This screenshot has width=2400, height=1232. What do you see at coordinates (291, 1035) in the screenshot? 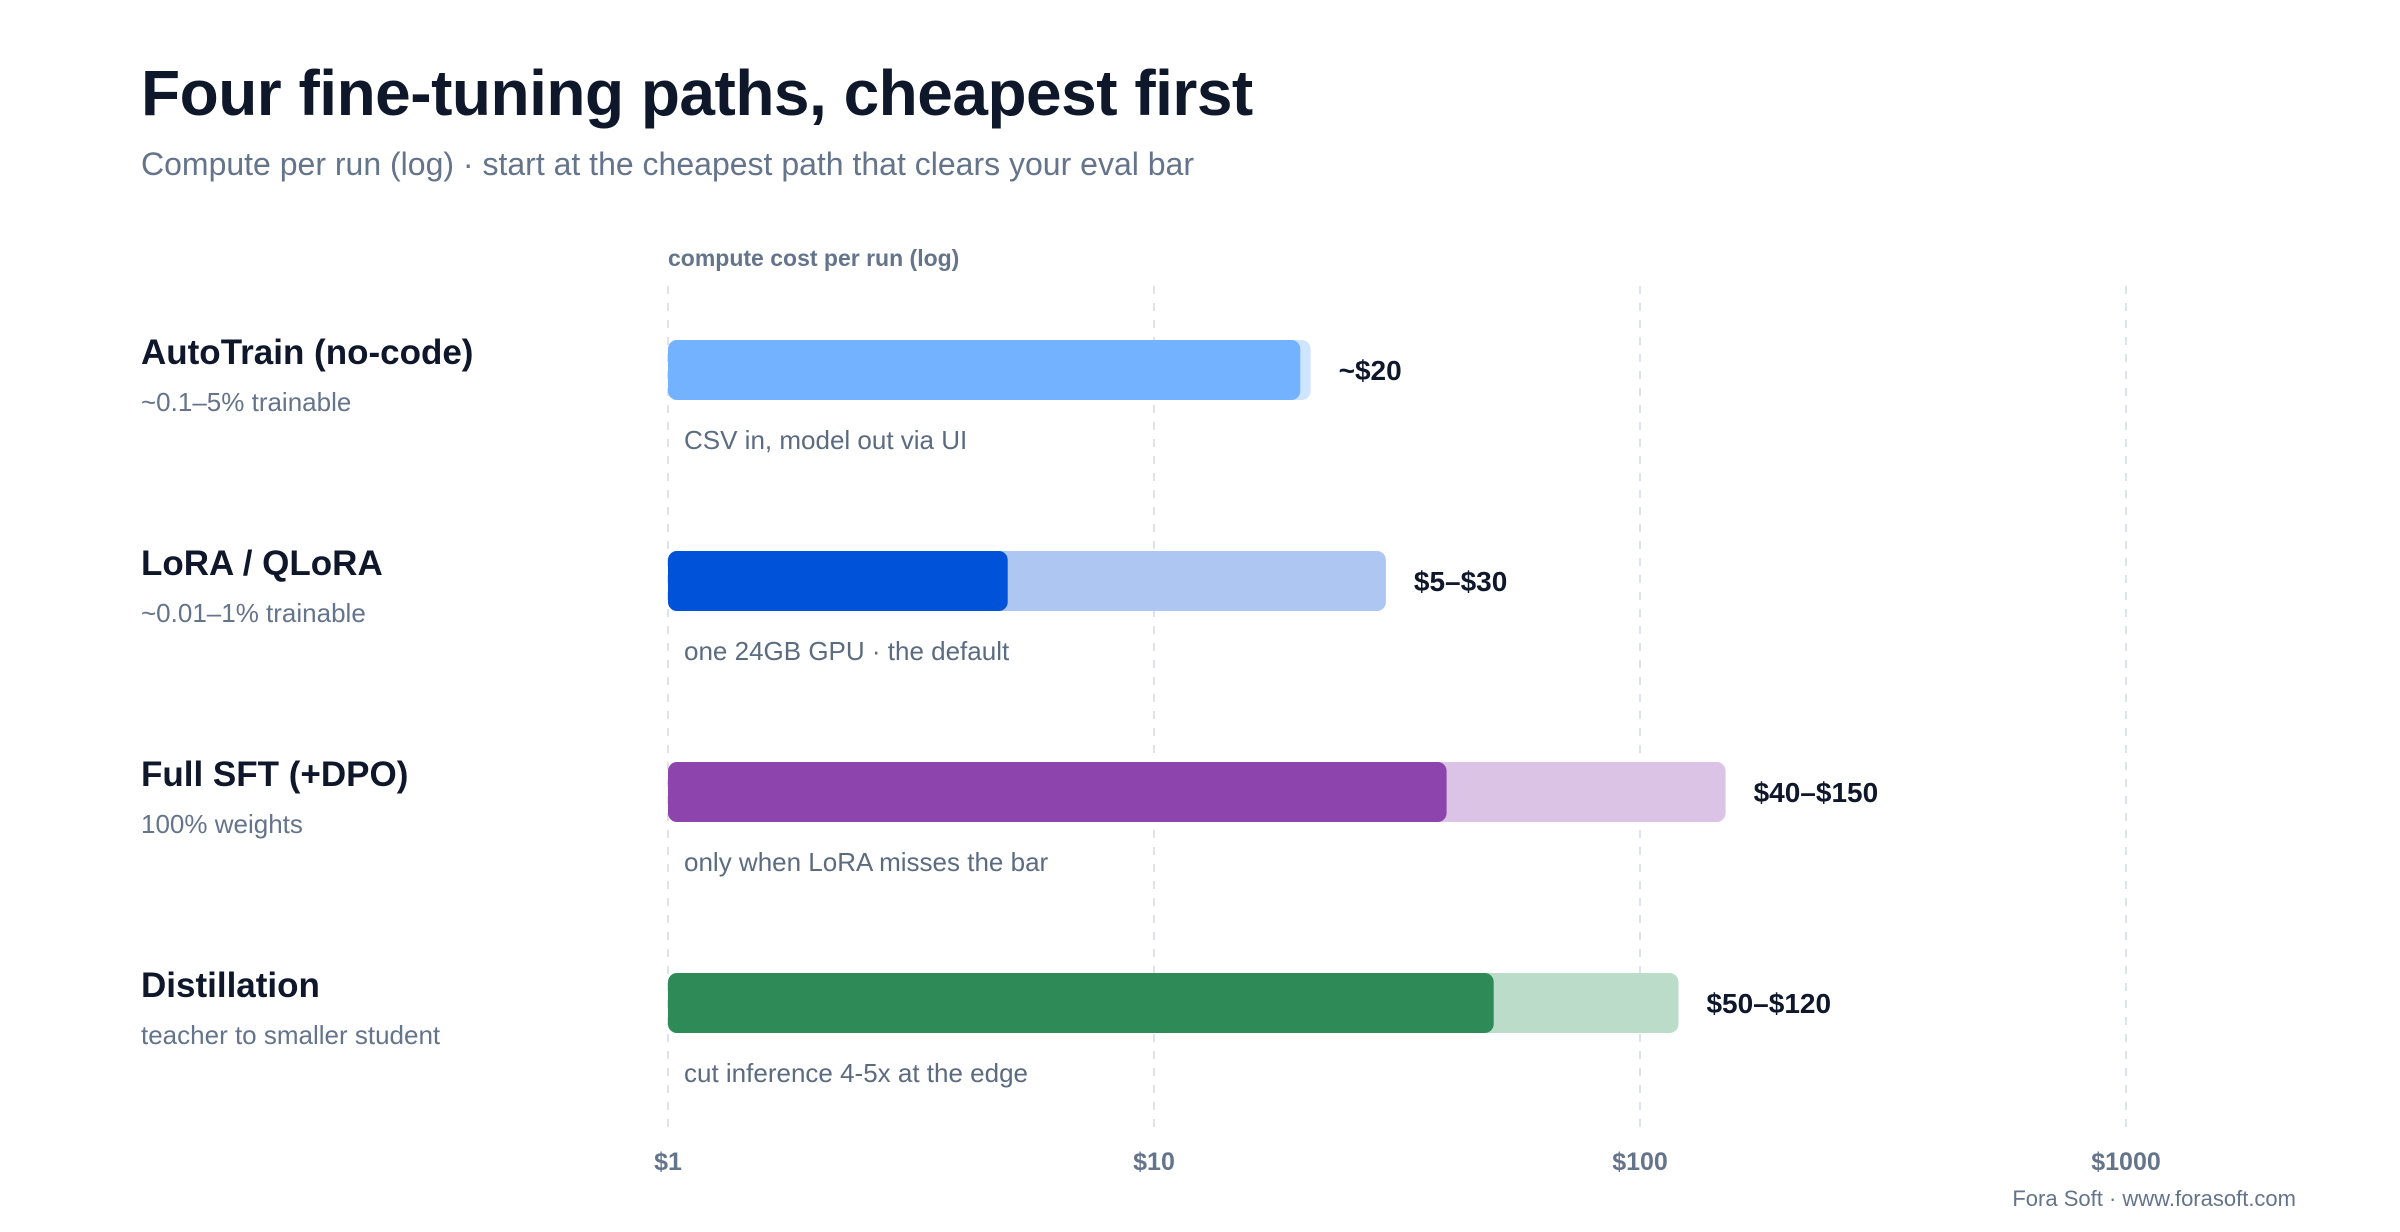
I see `row-detail: teacher to smaller student` at bounding box center [291, 1035].